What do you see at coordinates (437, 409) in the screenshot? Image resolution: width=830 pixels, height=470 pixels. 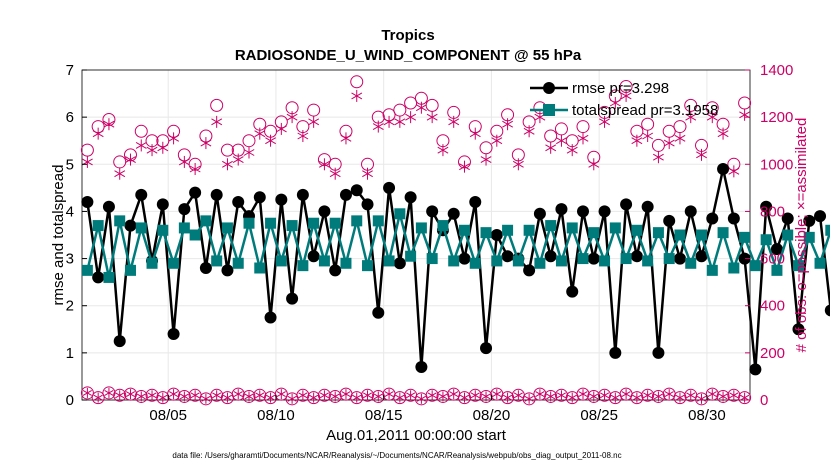 I see `x-axis-ticks: 08/05 08/10 08/15 08/20 08/25 08/30` at bounding box center [437, 409].